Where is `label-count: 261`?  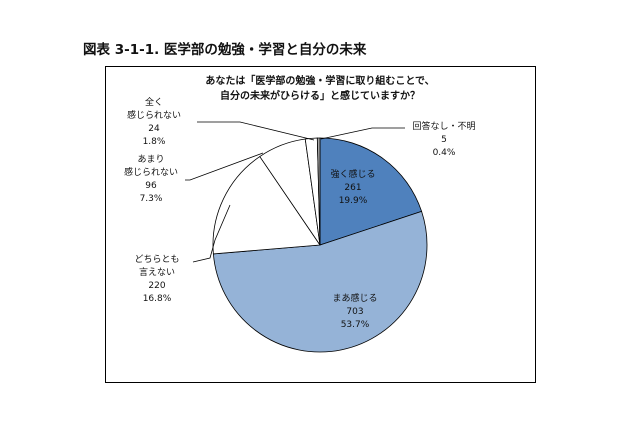
label-count: 261 is located at coordinates (353, 188).